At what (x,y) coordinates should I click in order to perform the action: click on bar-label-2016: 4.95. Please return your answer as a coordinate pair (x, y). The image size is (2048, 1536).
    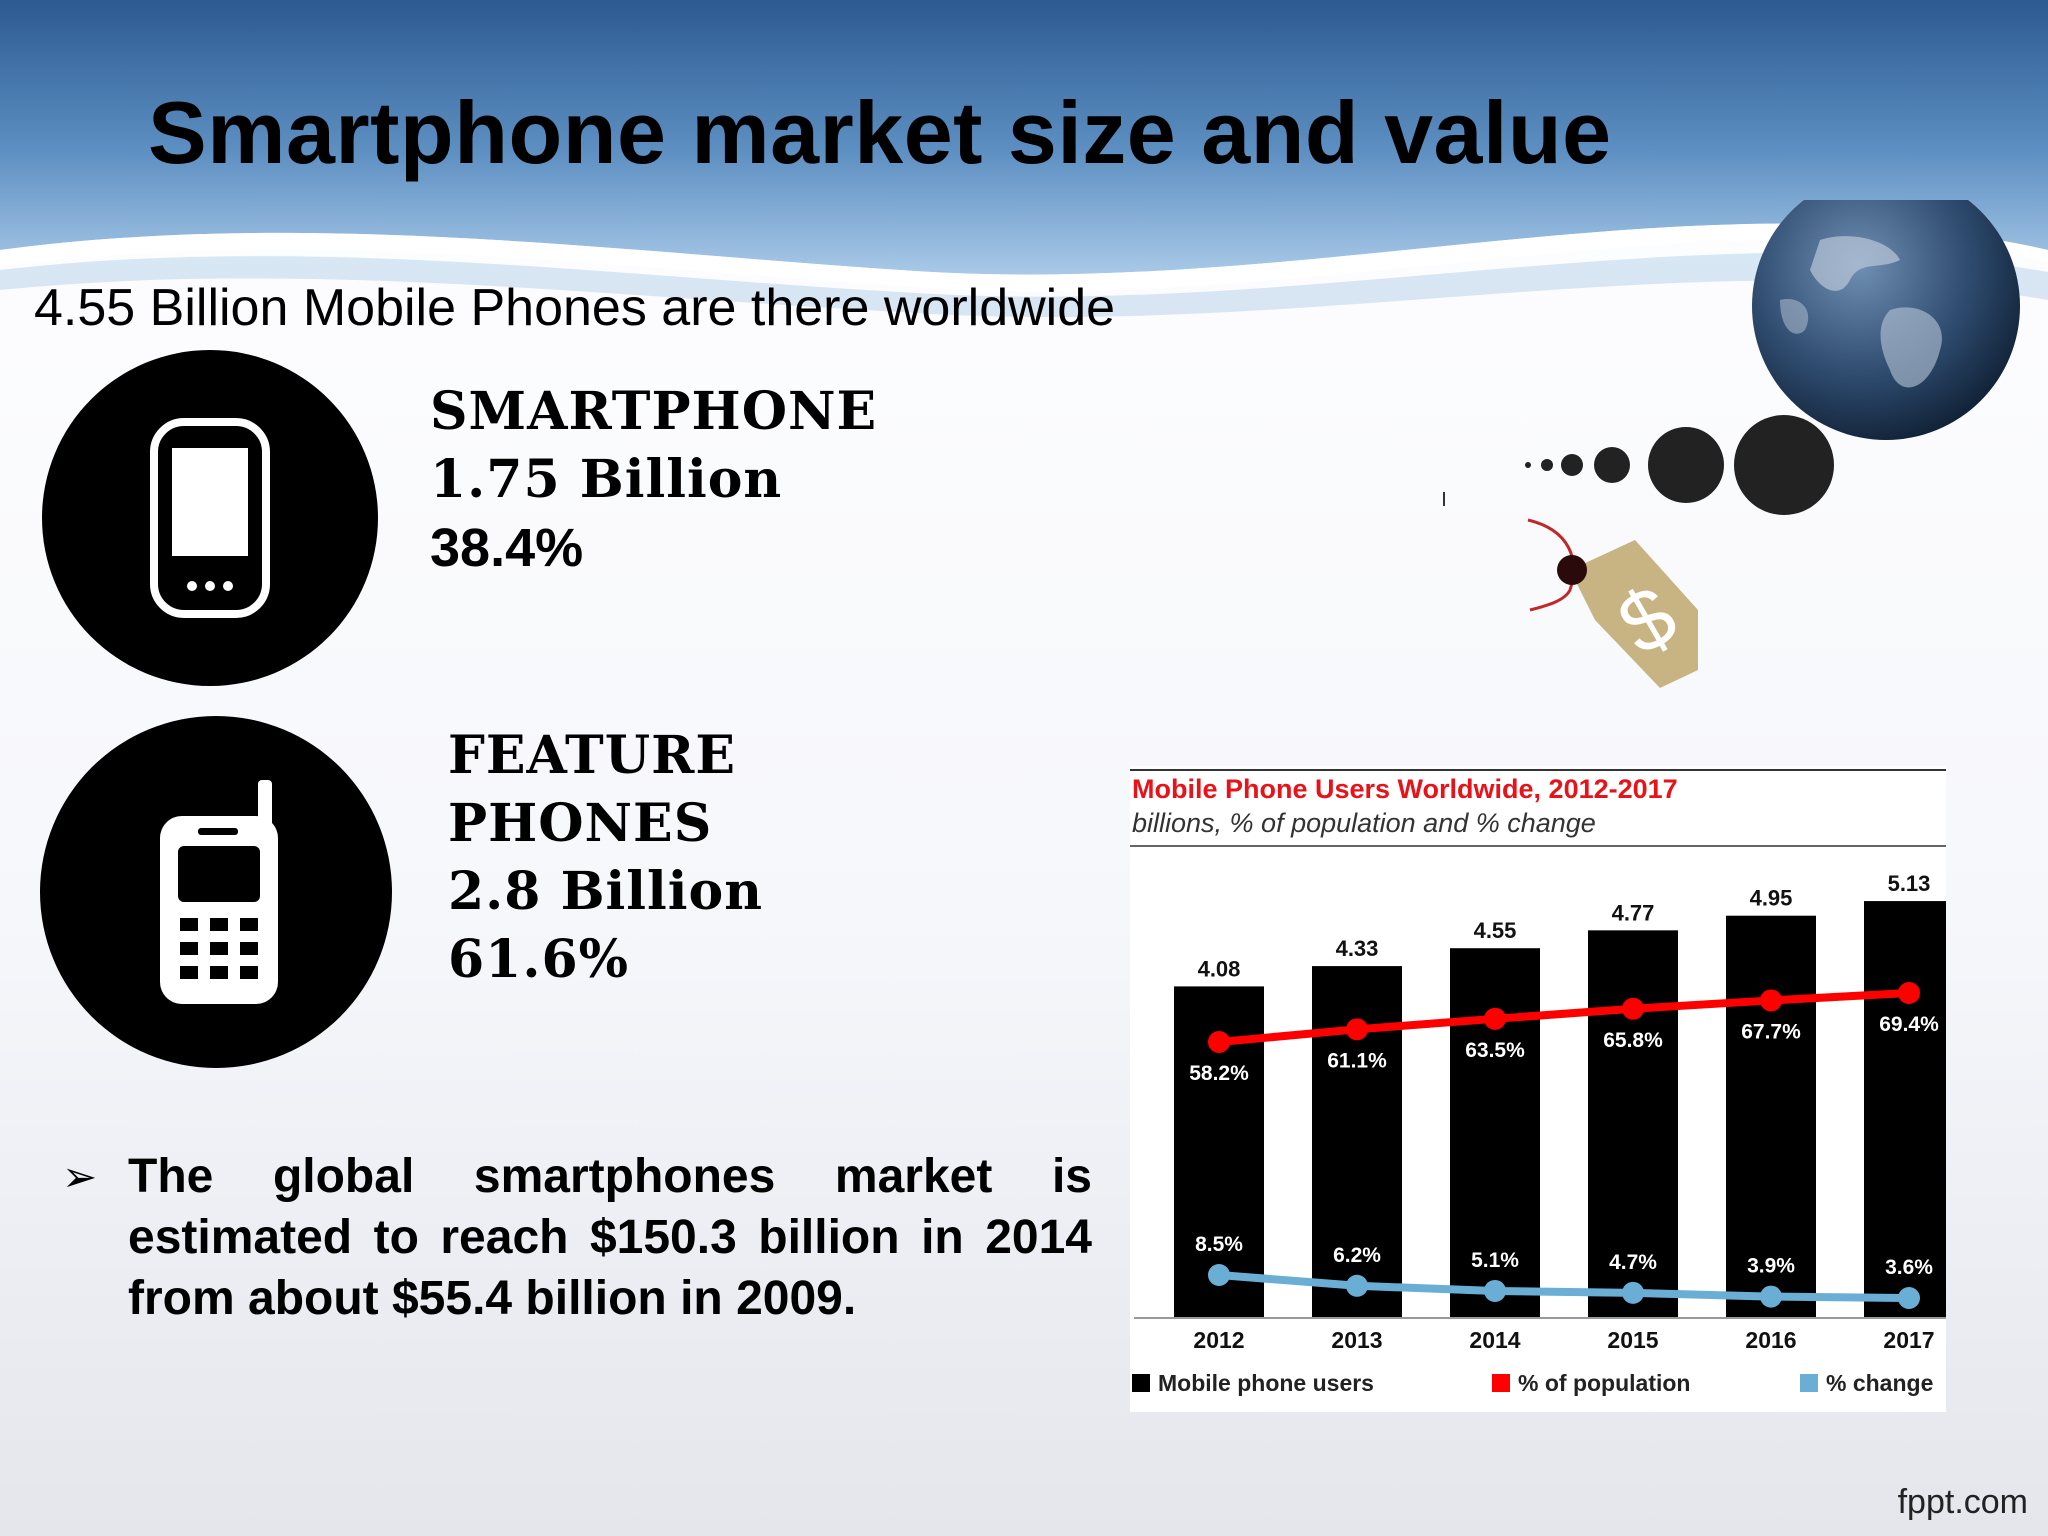
    Looking at the image, I should click on (1771, 898).